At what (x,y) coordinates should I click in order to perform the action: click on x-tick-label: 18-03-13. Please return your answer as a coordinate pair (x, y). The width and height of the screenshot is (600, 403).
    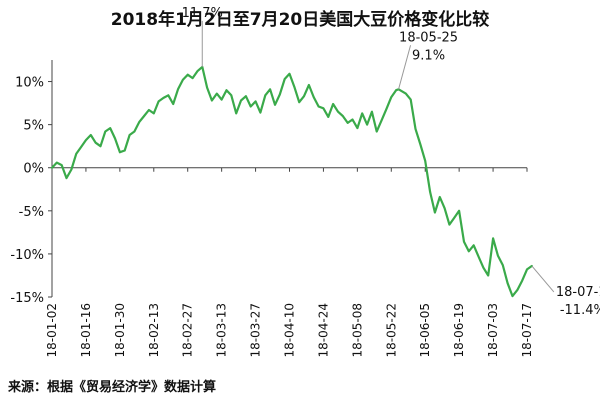
    Looking at the image, I should click on (222, 330).